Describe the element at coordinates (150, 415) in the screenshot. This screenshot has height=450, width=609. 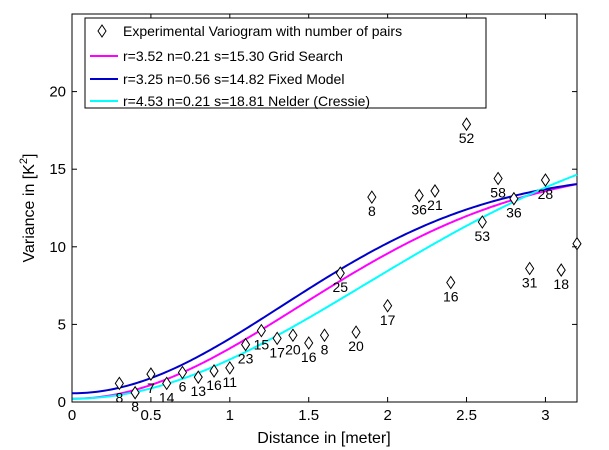
I see `x-tick-label: 0.5` at that location.